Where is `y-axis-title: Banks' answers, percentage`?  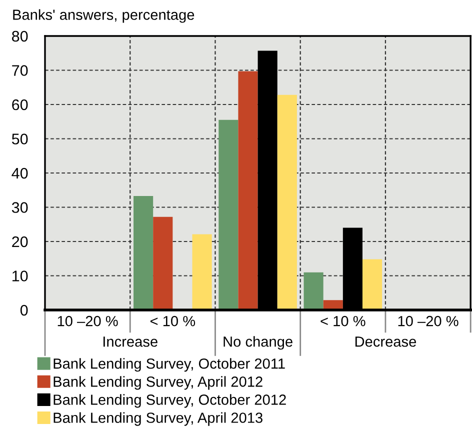
y-axis-title: Banks' answers, percentage is located at coordinates (103, 16).